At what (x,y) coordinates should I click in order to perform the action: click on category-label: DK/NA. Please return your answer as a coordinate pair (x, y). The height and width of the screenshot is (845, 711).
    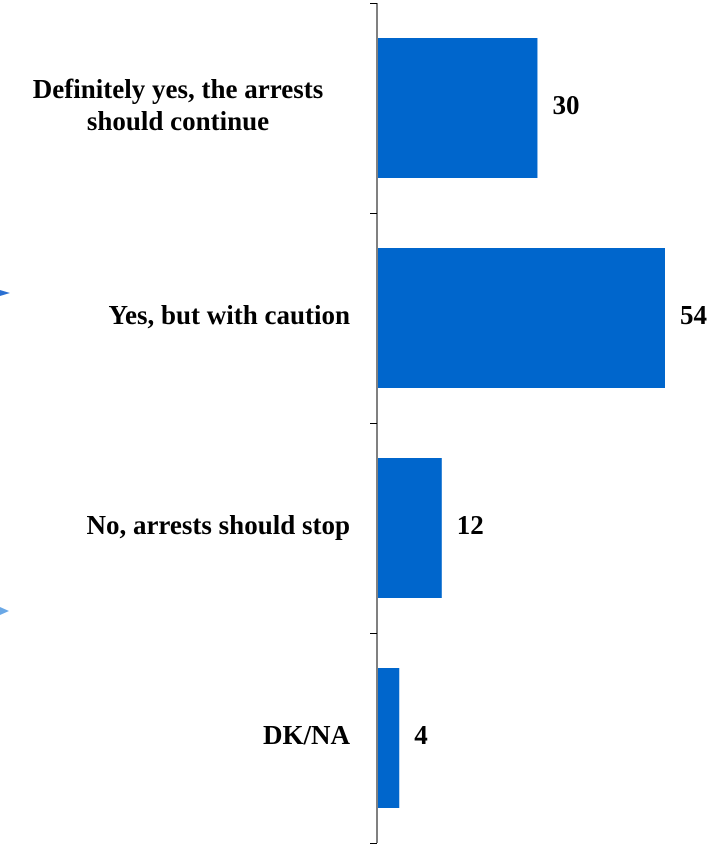
    Looking at the image, I should click on (307, 735).